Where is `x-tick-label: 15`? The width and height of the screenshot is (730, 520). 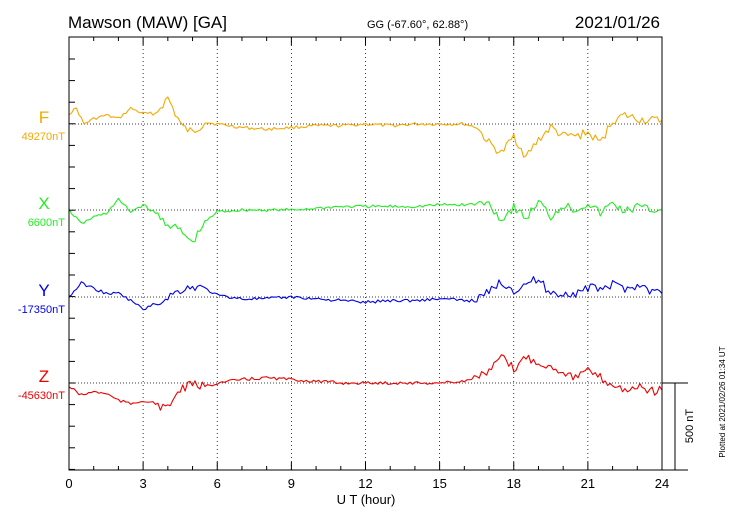 x-tick-label: 15 is located at coordinates (439, 483).